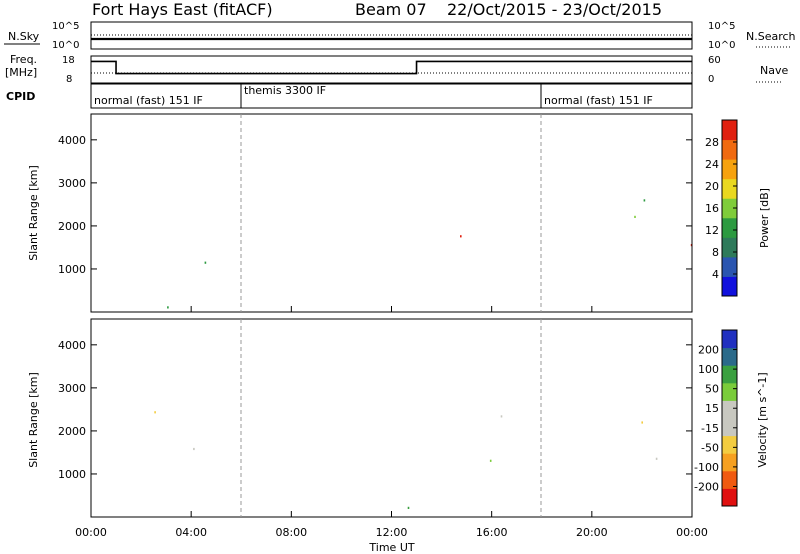 The width and height of the screenshot is (800, 554). What do you see at coordinates (712, 142) in the screenshot?
I see `colorbar-tick-label: 28` at bounding box center [712, 142].